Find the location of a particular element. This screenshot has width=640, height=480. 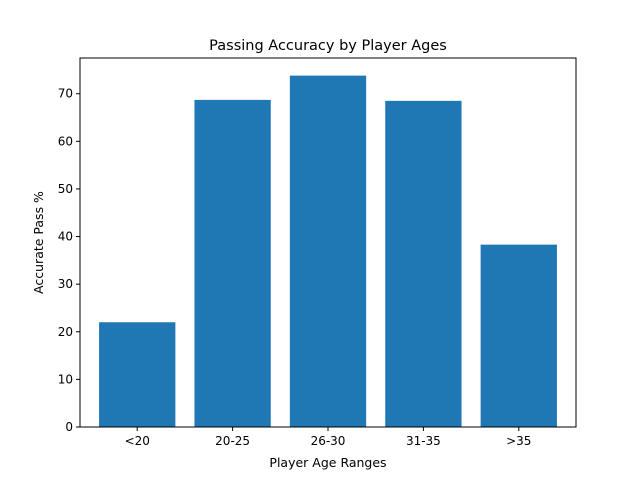

x-tick-label-2: 26-30 is located at coordinates (328, 441).